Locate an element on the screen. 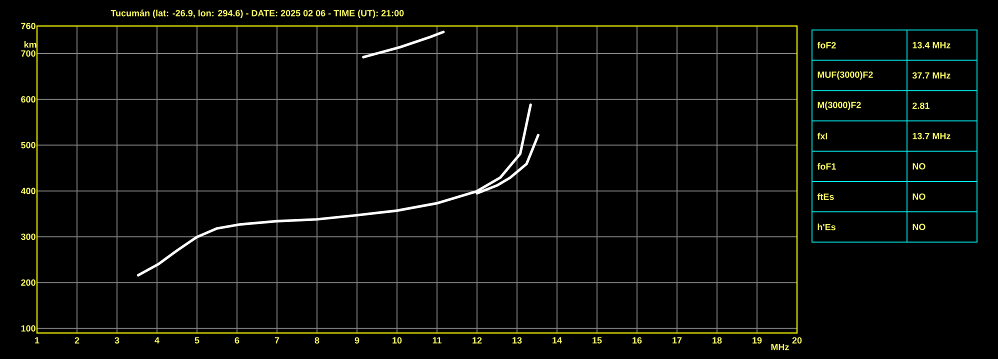 The height and width of the screenshot is (359, 998). text: fxI is located at coordinates (822, 136).